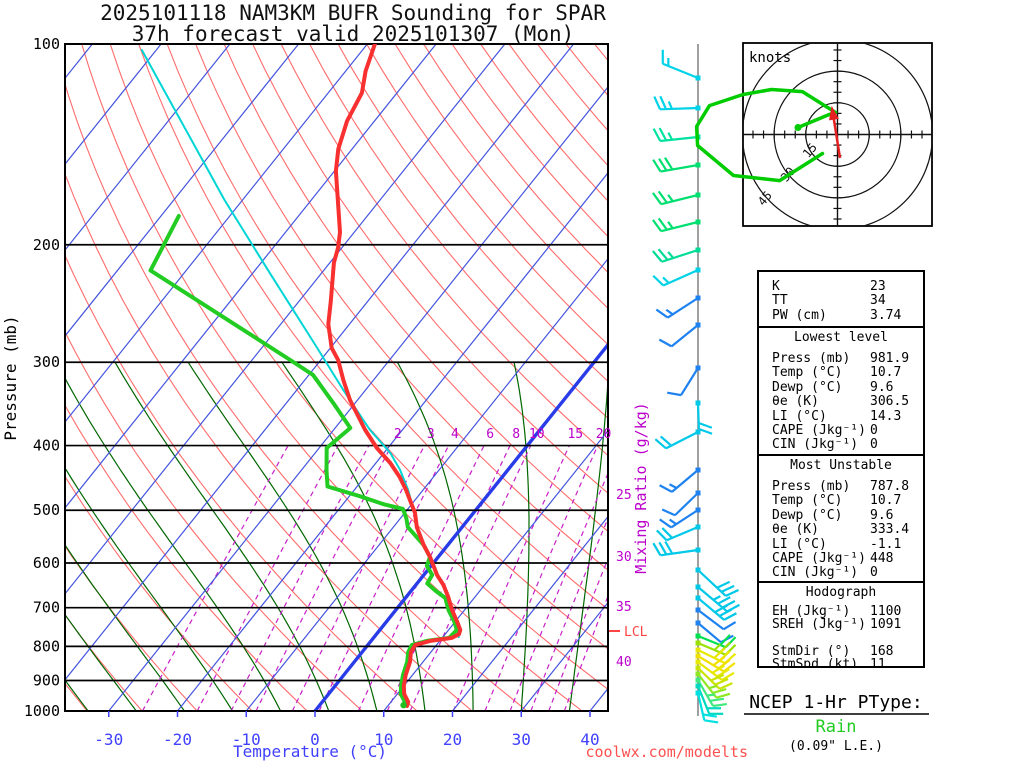 This screenshot has height=768, width=1024. Describe the element at coordinates (841, 465) in the screenshot. I see `stats-box-title: Most Unstable` at that location.